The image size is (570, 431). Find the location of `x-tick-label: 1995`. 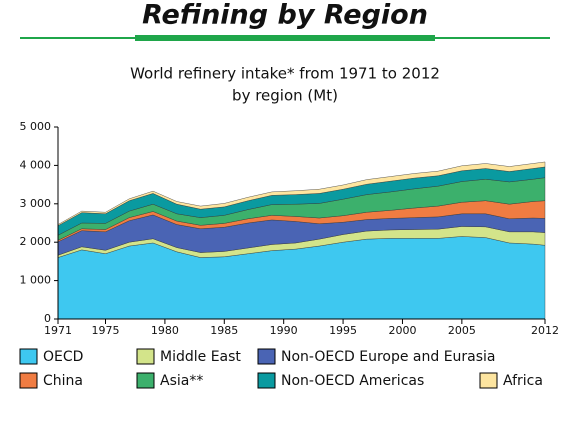

x-tick-label: 1995 is located at coordinates (343, 330).